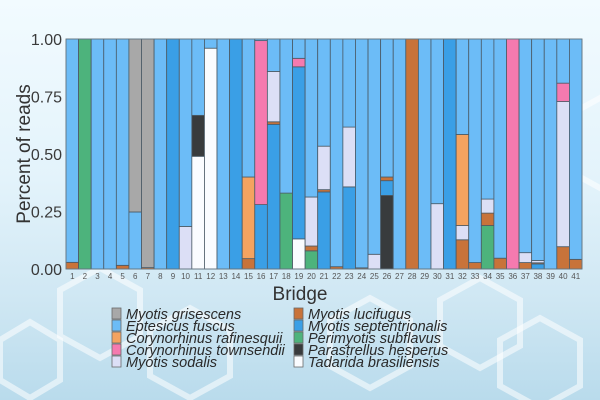 The width and height of the screenshot is (600, 400). Describe the element at coordinates (206, 351) in the screenshot. I see `legend-label: Corynorhinus townsendii` at that location.